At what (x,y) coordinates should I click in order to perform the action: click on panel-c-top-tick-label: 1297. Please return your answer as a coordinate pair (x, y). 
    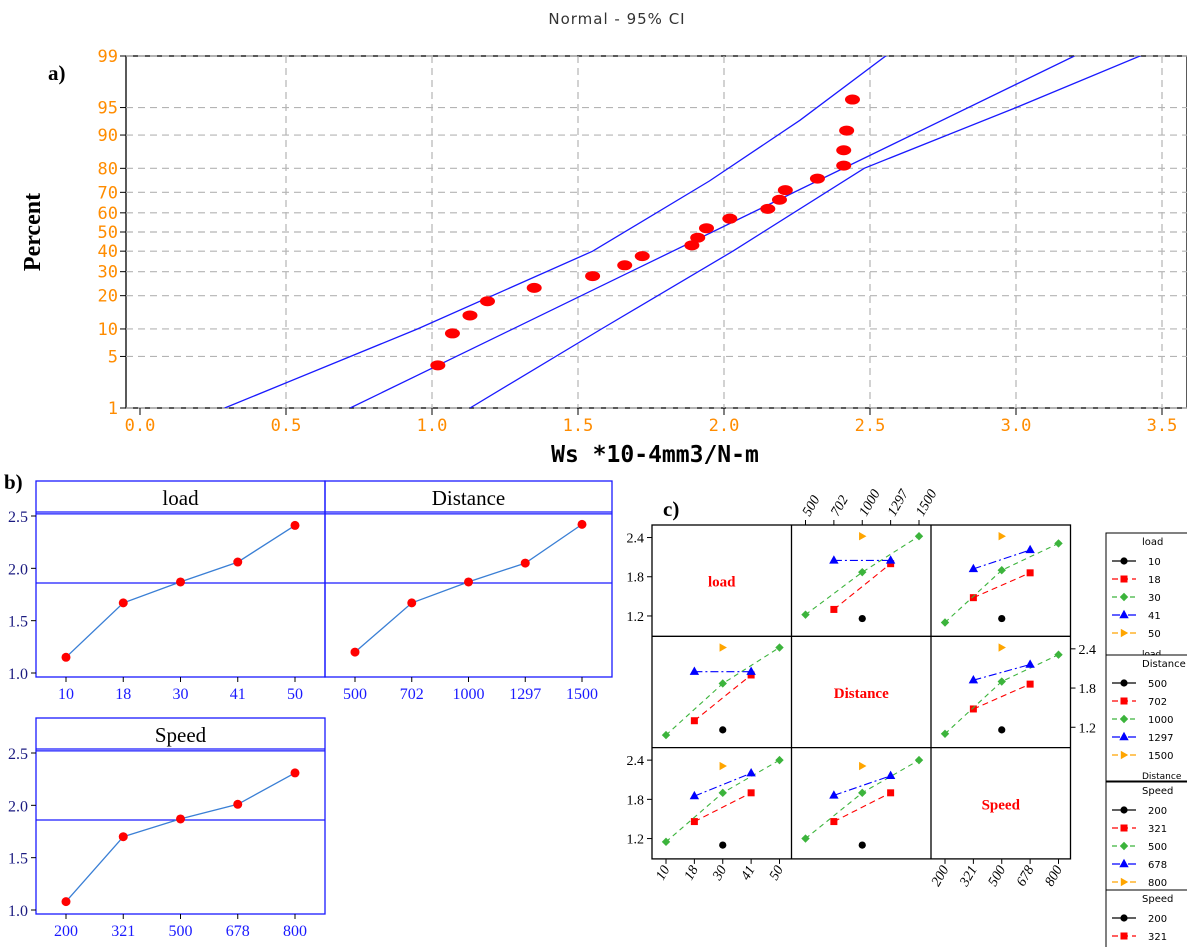
    Looking at the image, I should click on (898, 502).